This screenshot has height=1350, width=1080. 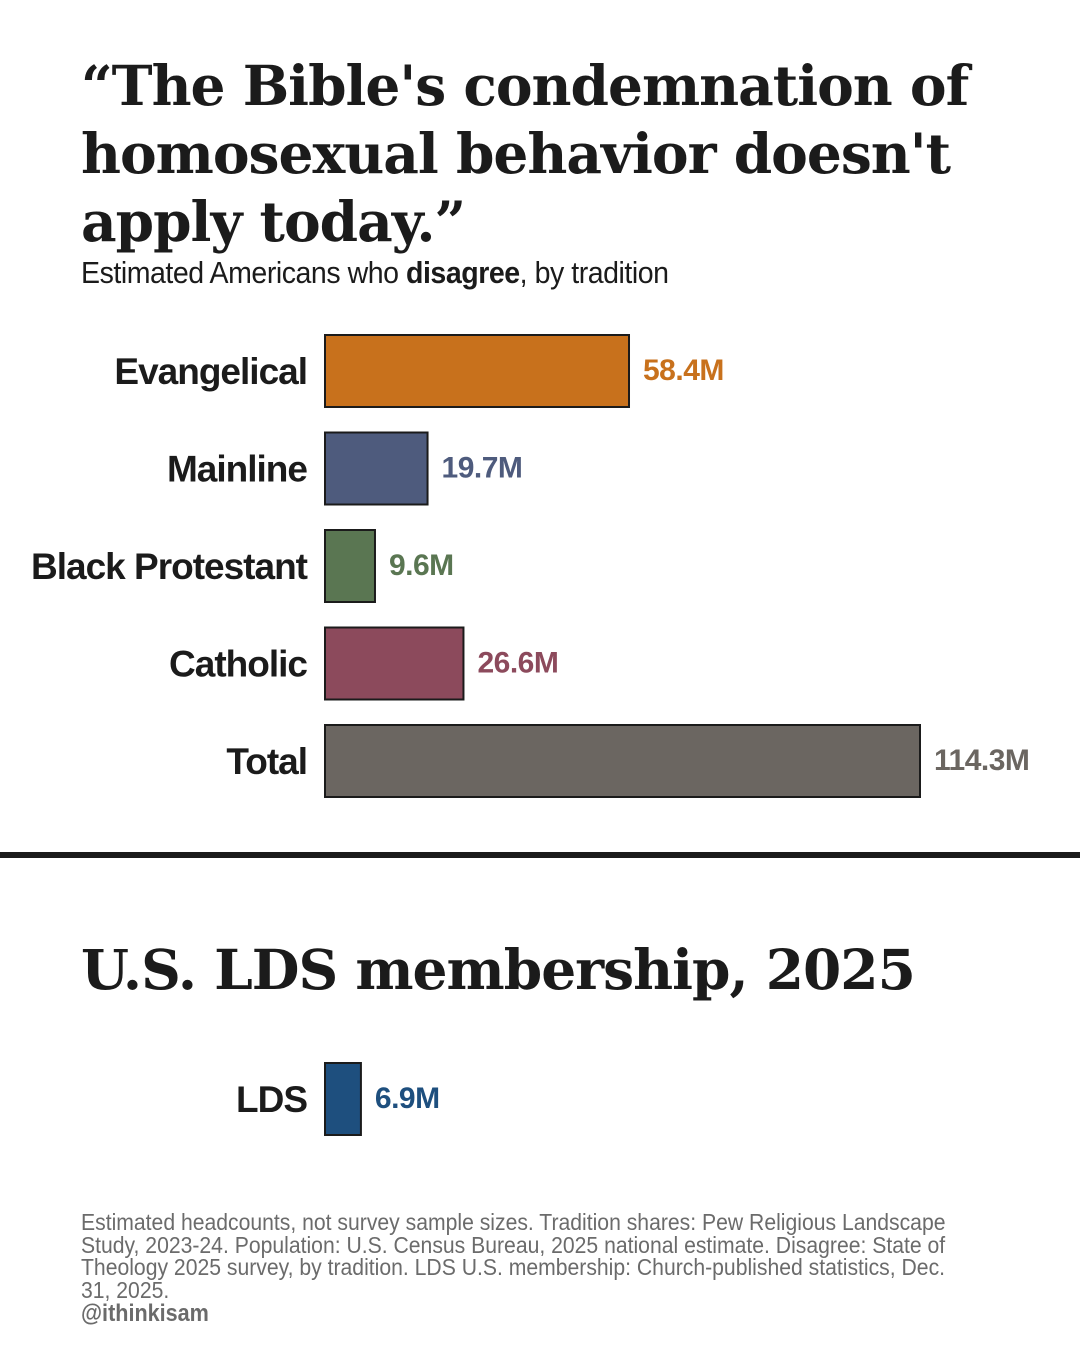 What do you see at coordinates (145, 1313) in the screenshot?
I see `author-handle: @ithinkisam` at bounding box center [145, 1313].